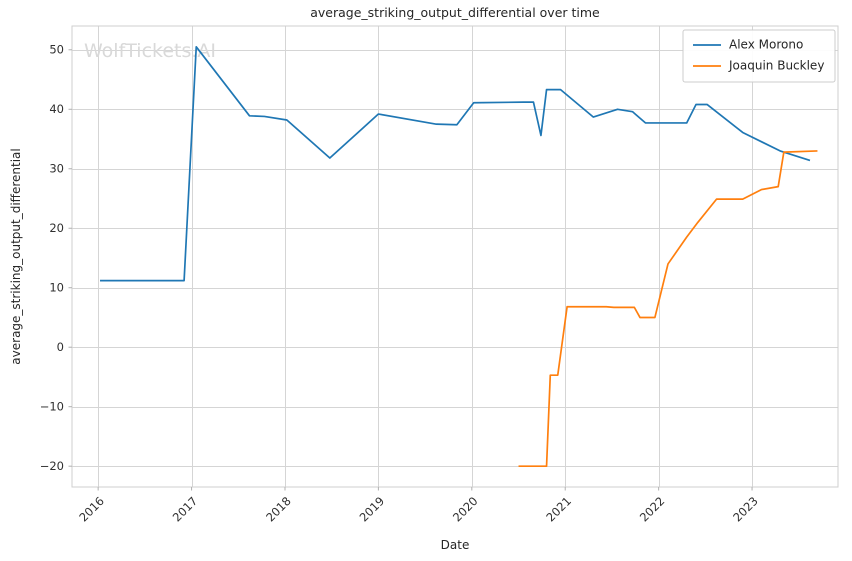 This screenshot has height=561, width=852. I want to click on legend-background, so click(759, 56).